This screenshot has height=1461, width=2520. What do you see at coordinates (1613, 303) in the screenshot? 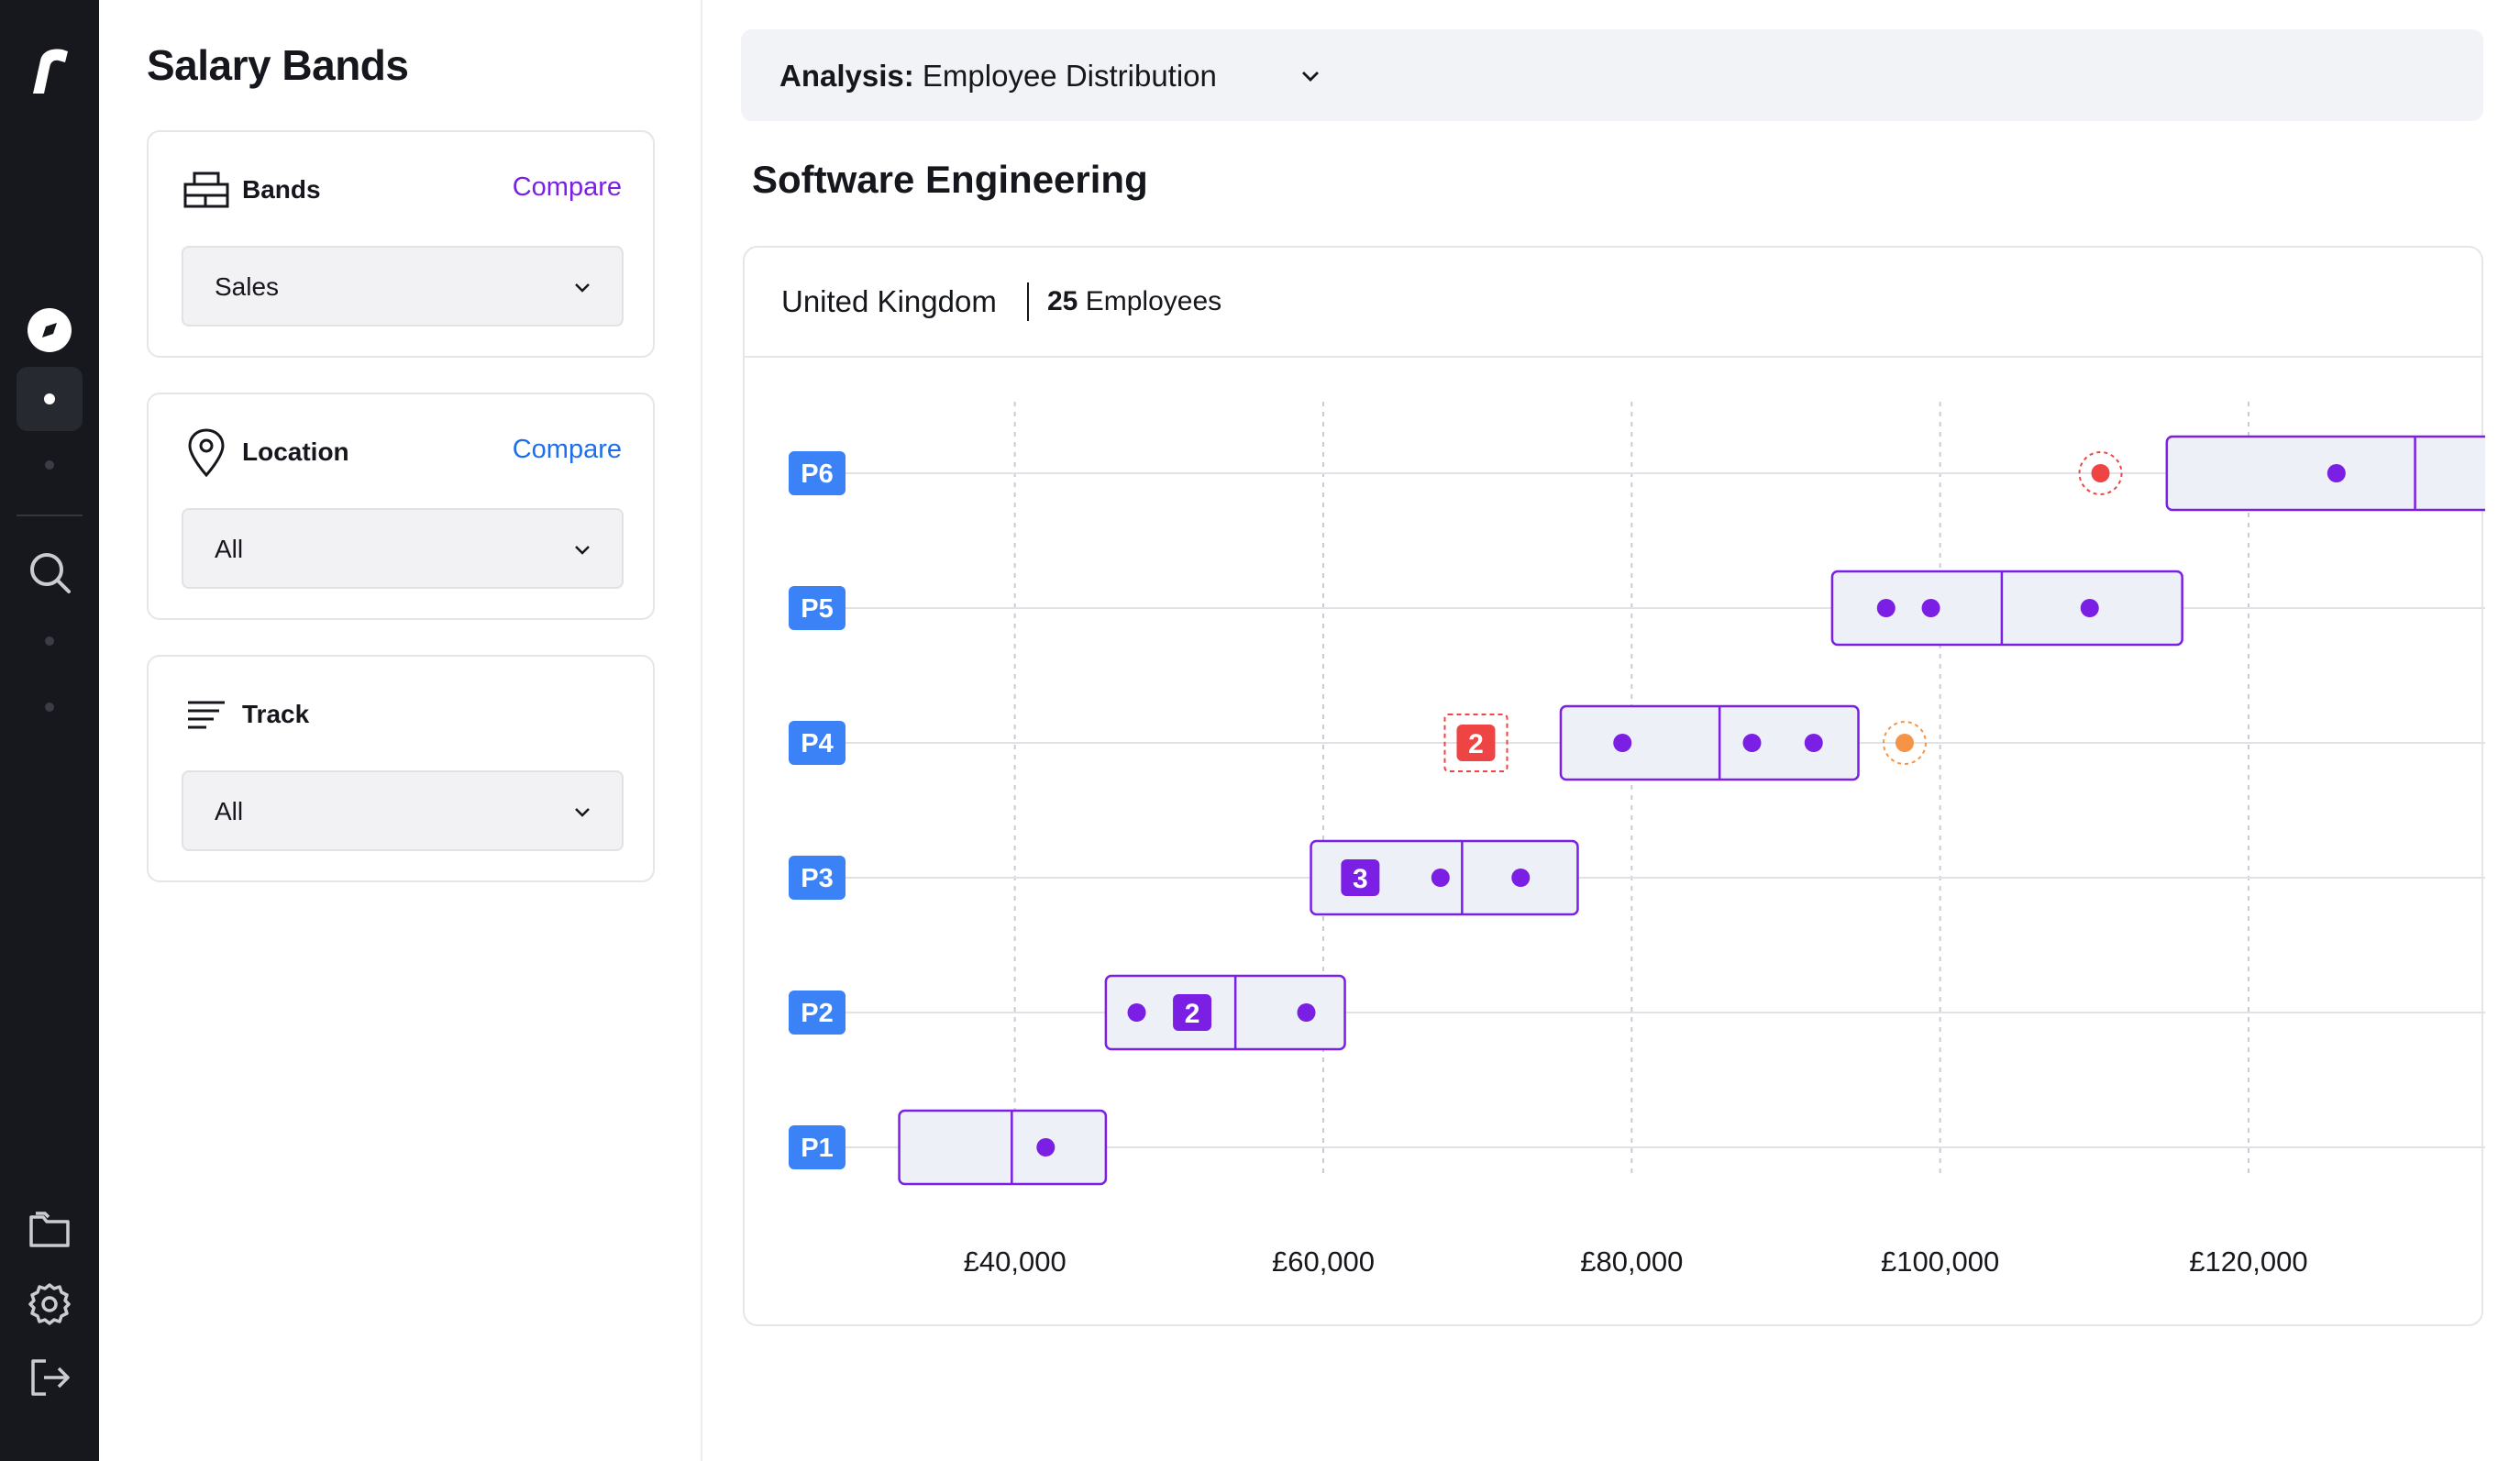
I see `chart-summary-bar: United Kingdom 25 Employees` at bounding box center [1613, 303].